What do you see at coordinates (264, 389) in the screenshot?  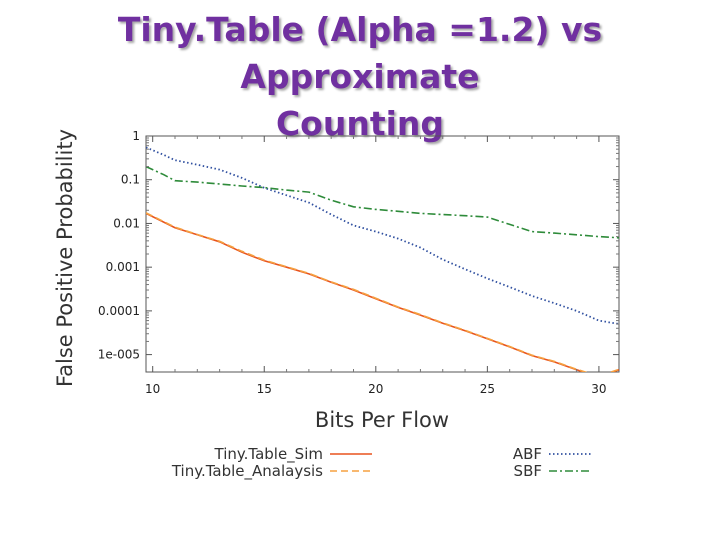 I see `x-tick-label: 15` at bounding box center [264, 389].